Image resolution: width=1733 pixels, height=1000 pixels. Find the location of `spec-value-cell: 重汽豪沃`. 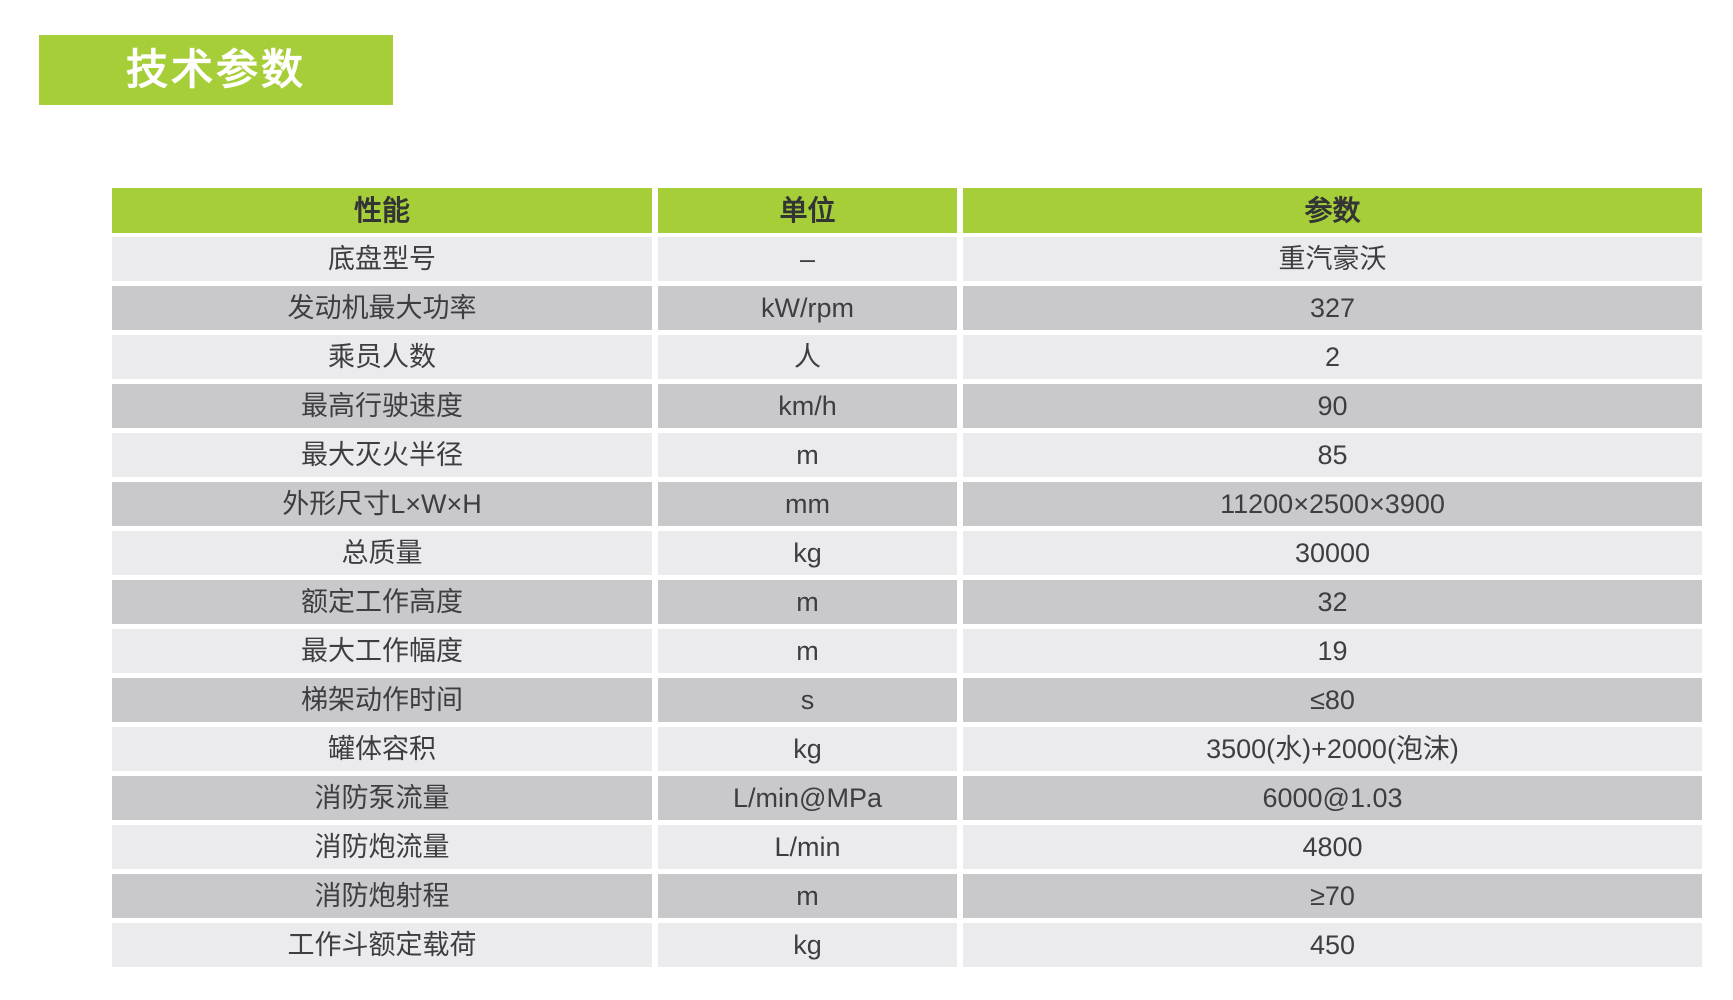

spec-value-cell: 重汽豪沃 is located at coordinates (1332, 259).